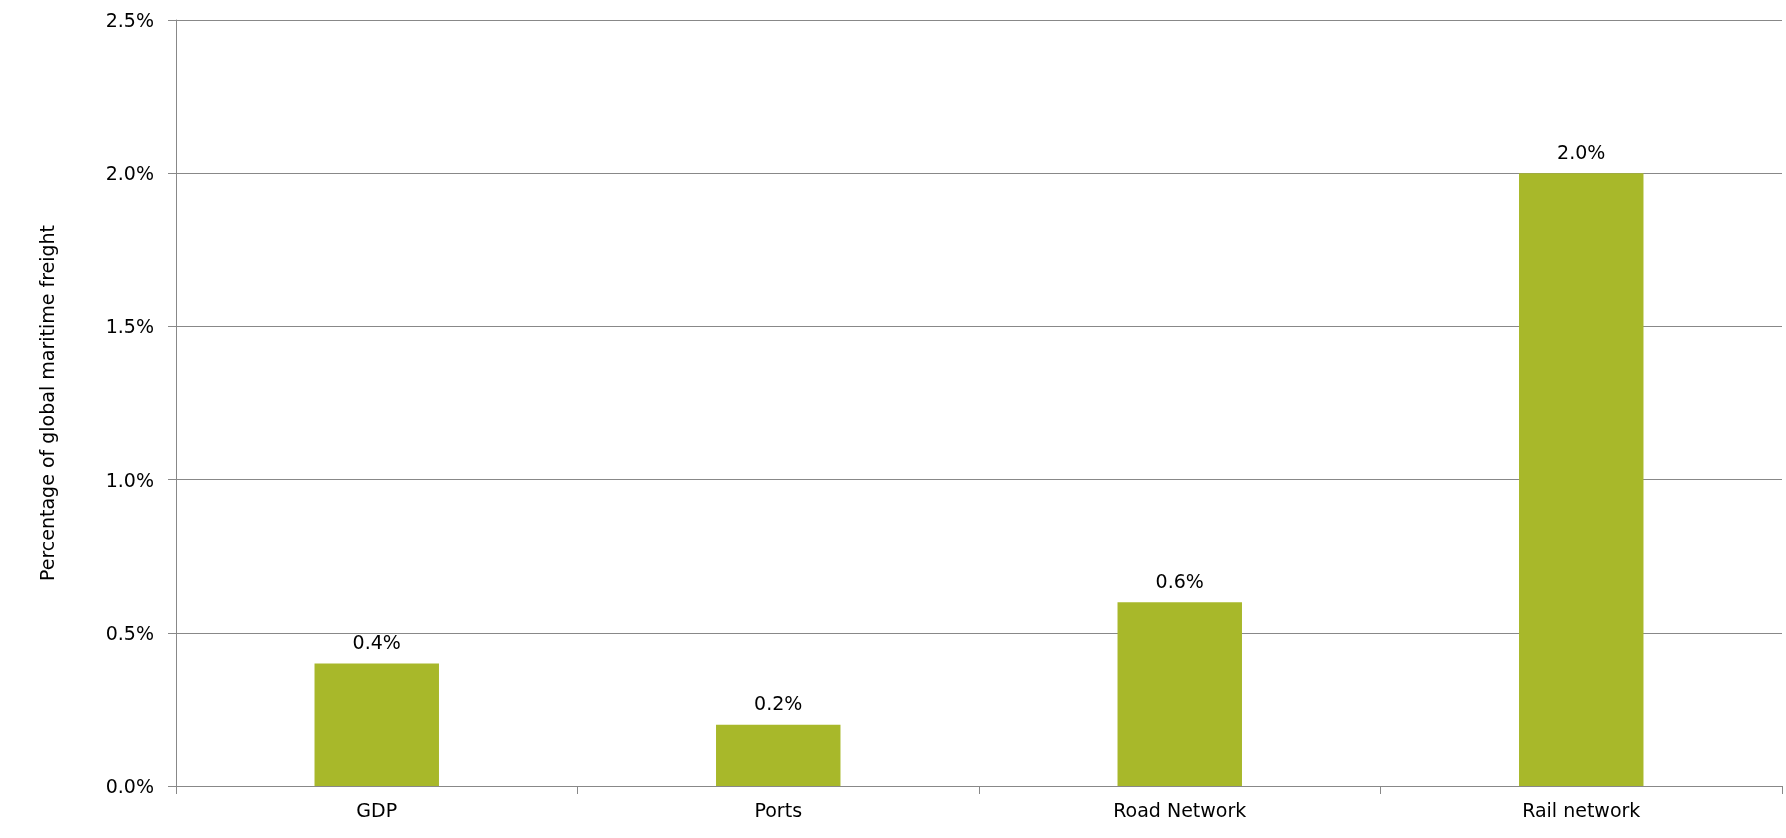 This screenshot has height=838, width=1786. What do you see at coordinates (129, 479) in the screenshot?
I see `y-tick-label: 1.0%` at bounding box center [129, 479].